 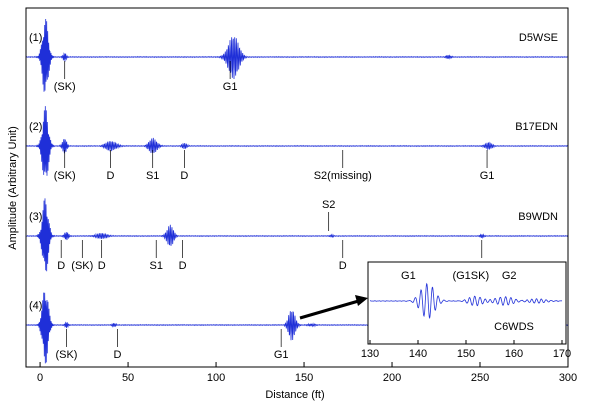 What do you see at coordinates (466, 301) in the screenshot?
I see `inset-trace-line` at bounding box center [466, 301].